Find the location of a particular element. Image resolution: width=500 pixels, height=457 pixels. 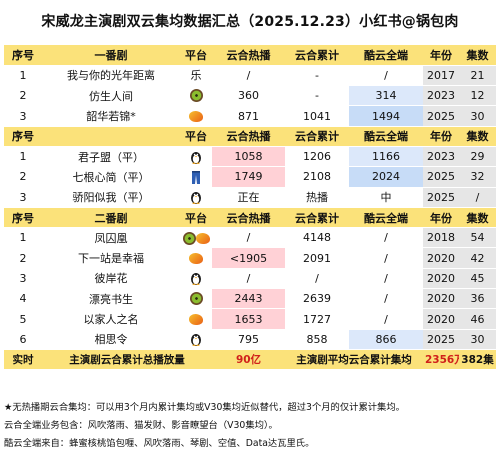

yunhe-hot: 1749 is located at coordinates (248, 177).